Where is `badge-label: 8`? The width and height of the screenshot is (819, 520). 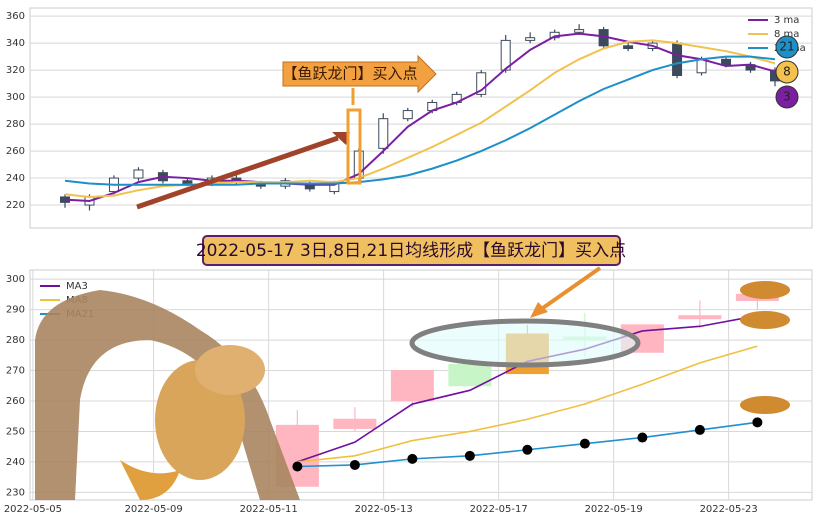
badge-label: 8 is located at coordinates (787, 72).